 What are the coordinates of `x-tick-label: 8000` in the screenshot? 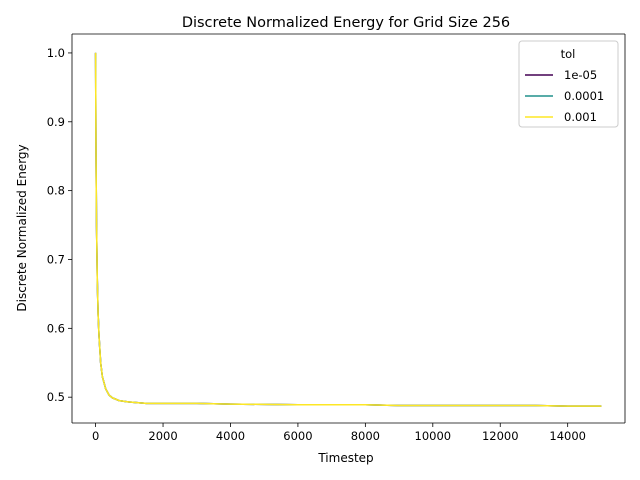 It's located at (365, 436).